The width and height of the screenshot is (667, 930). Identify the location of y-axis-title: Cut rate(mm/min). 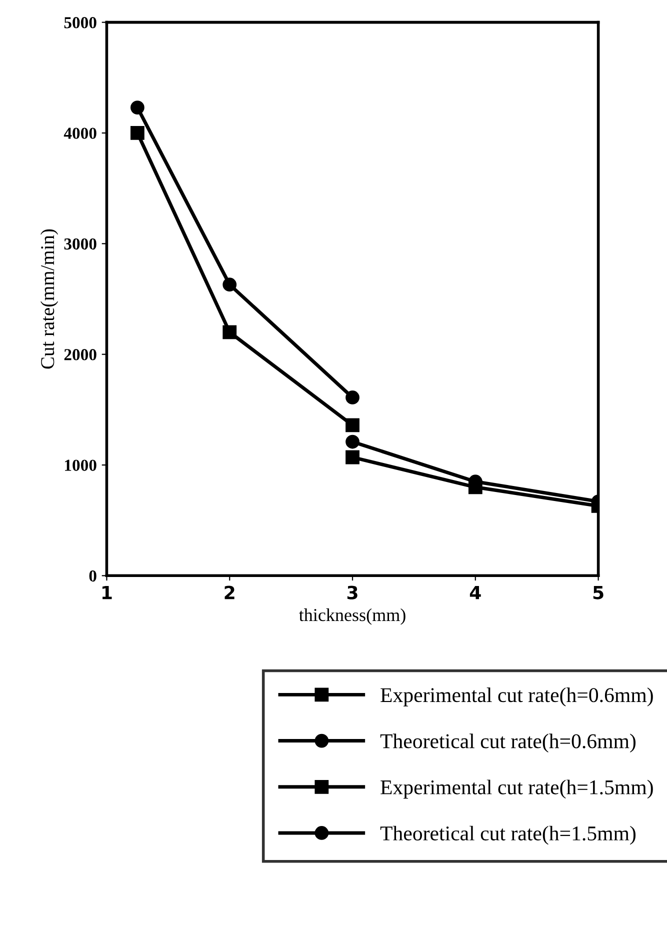
(49, 299).